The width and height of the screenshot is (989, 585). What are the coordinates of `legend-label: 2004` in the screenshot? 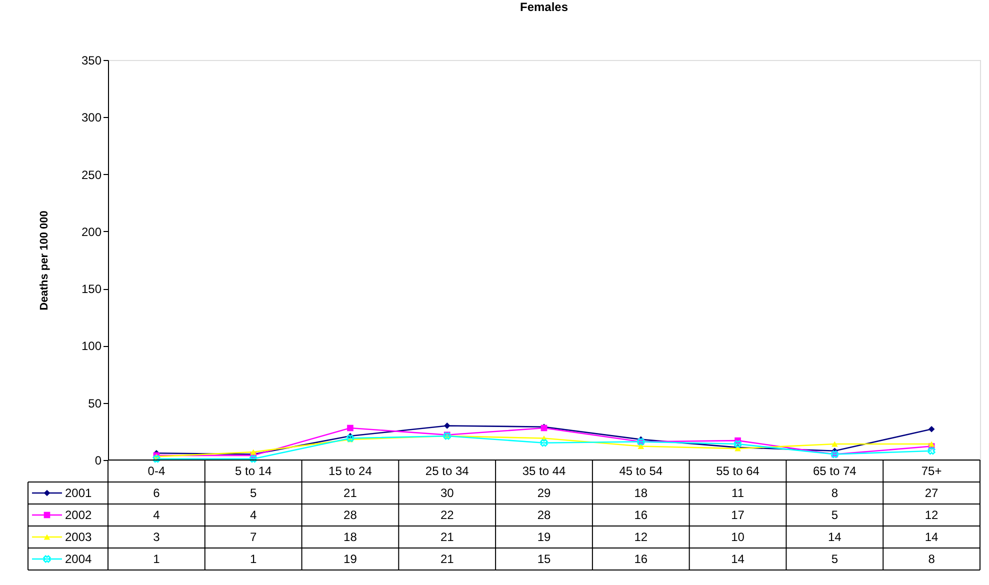 It's located at (78, 559).